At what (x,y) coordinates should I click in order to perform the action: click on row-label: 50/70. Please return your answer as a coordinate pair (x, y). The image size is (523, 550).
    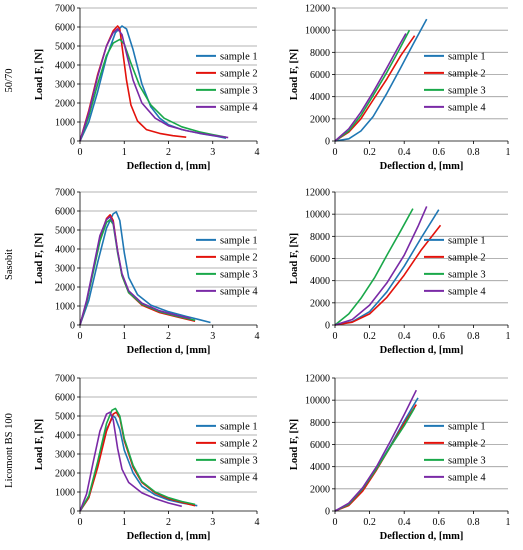
    Looking at the image, I should click on (9, 81).